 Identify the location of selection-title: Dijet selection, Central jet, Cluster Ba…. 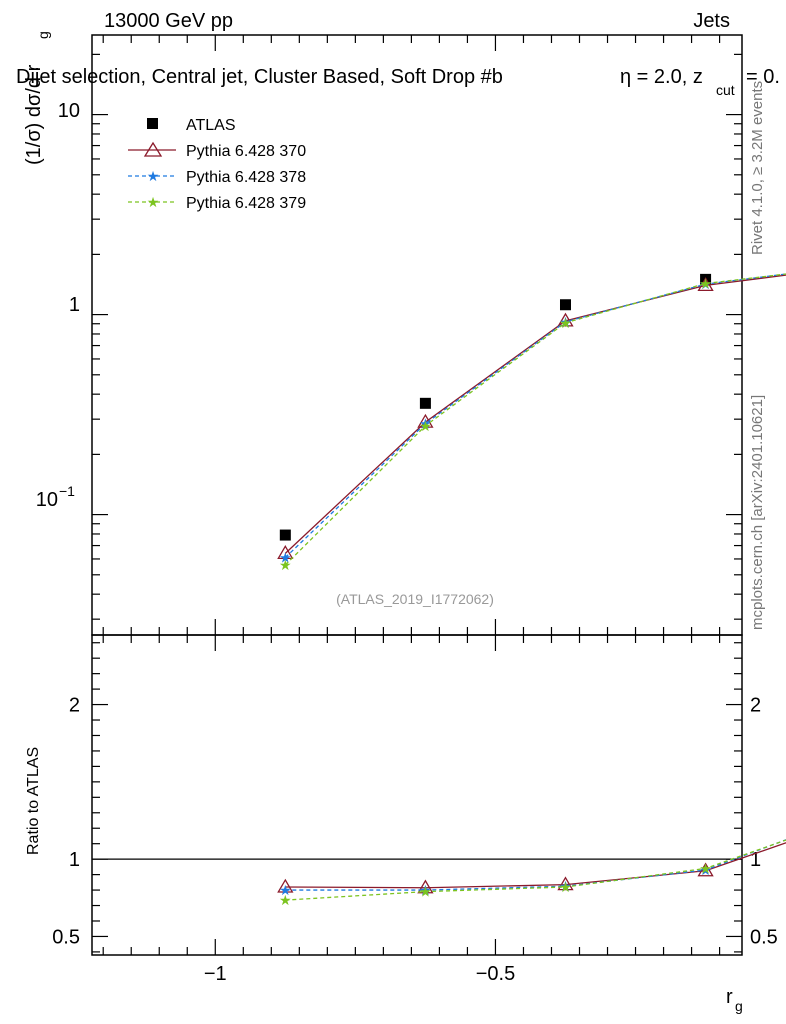
(398, 82).